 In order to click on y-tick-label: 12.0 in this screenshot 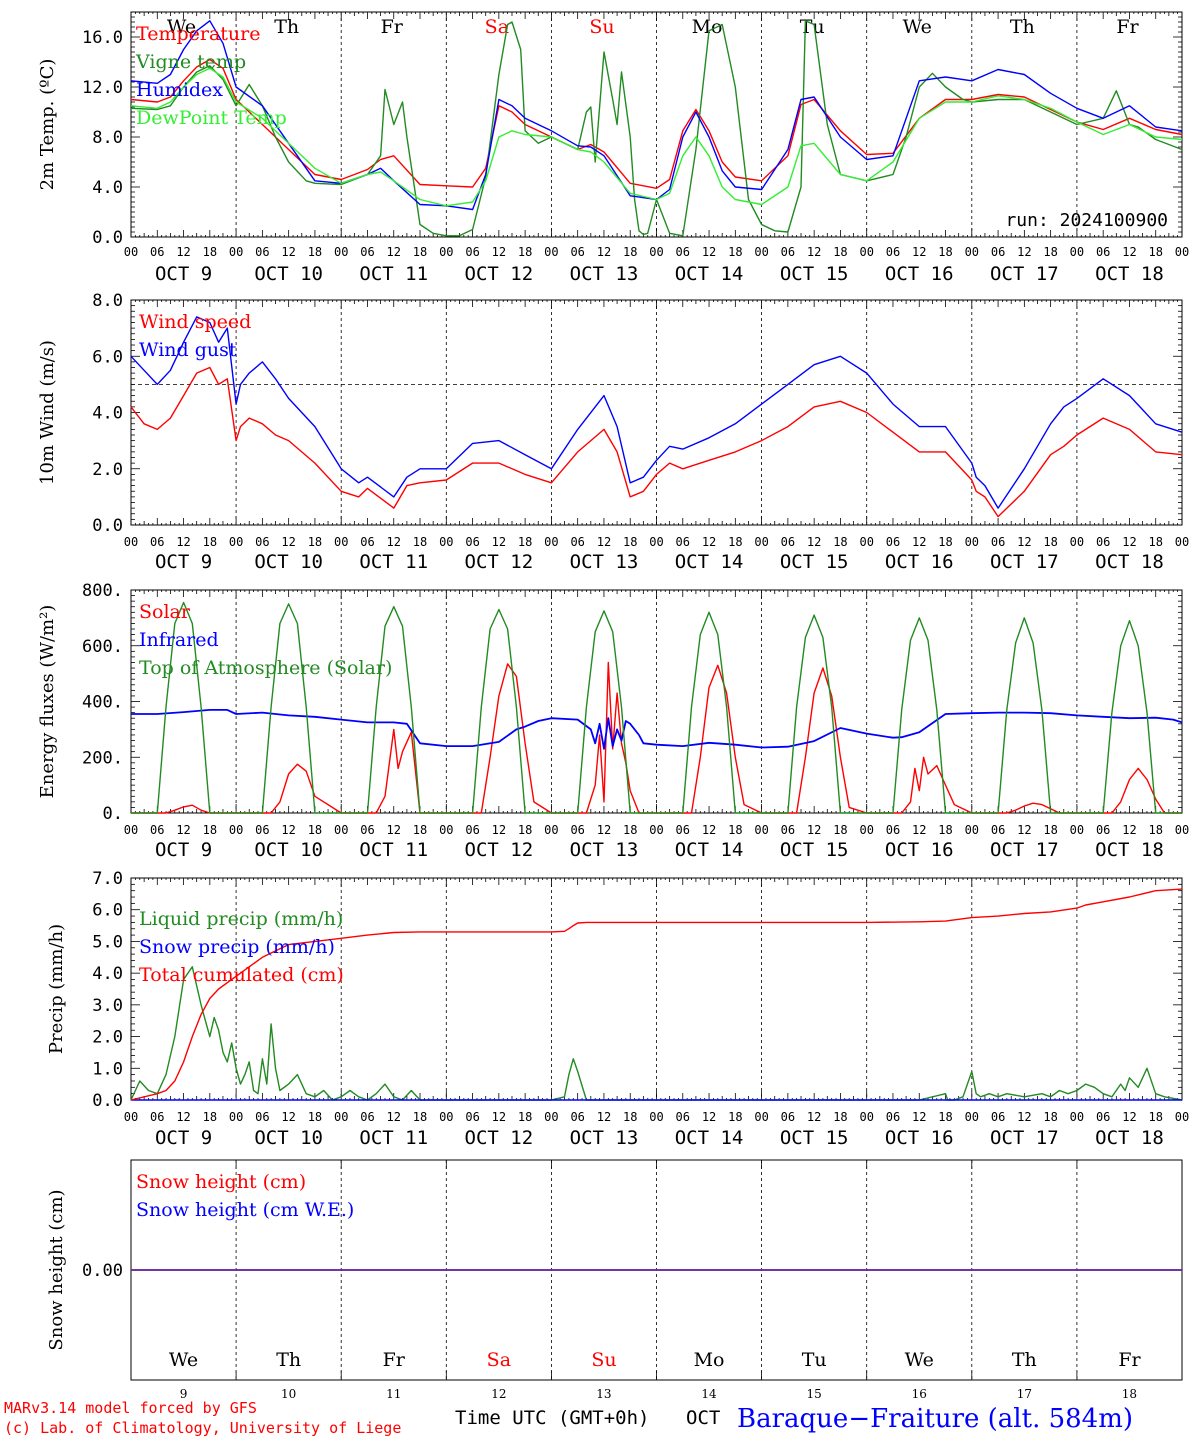, I will do `click(102, 88)`.